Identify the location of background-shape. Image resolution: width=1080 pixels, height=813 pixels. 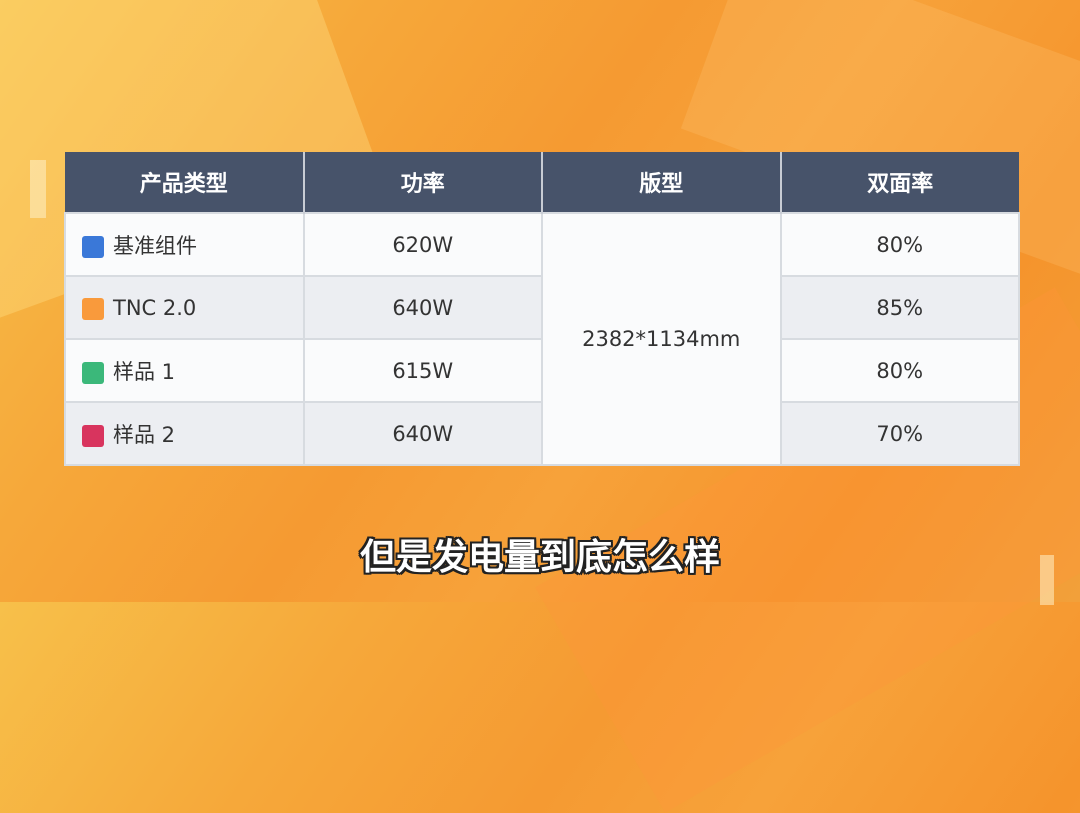
(38, 189).